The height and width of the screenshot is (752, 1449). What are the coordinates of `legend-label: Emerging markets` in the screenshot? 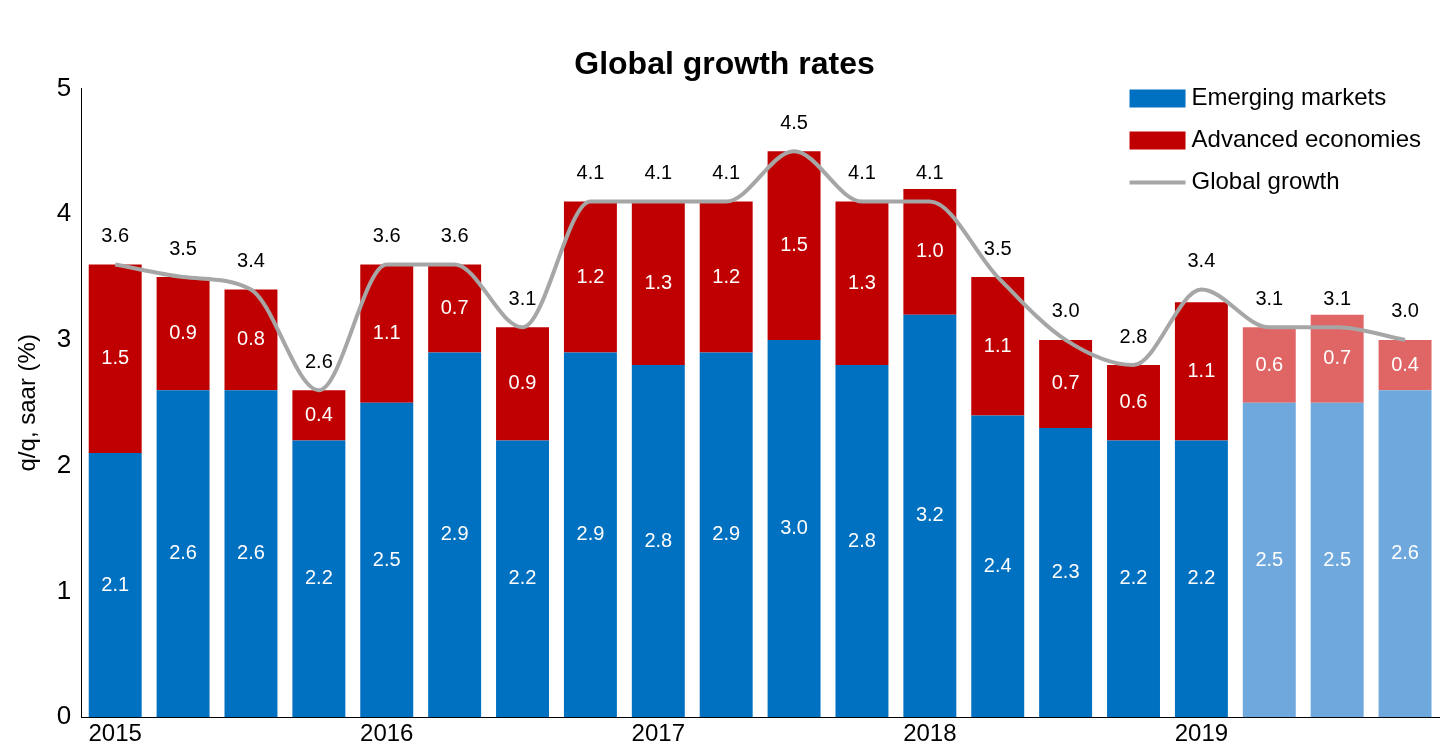 It's located at (1289, 97).